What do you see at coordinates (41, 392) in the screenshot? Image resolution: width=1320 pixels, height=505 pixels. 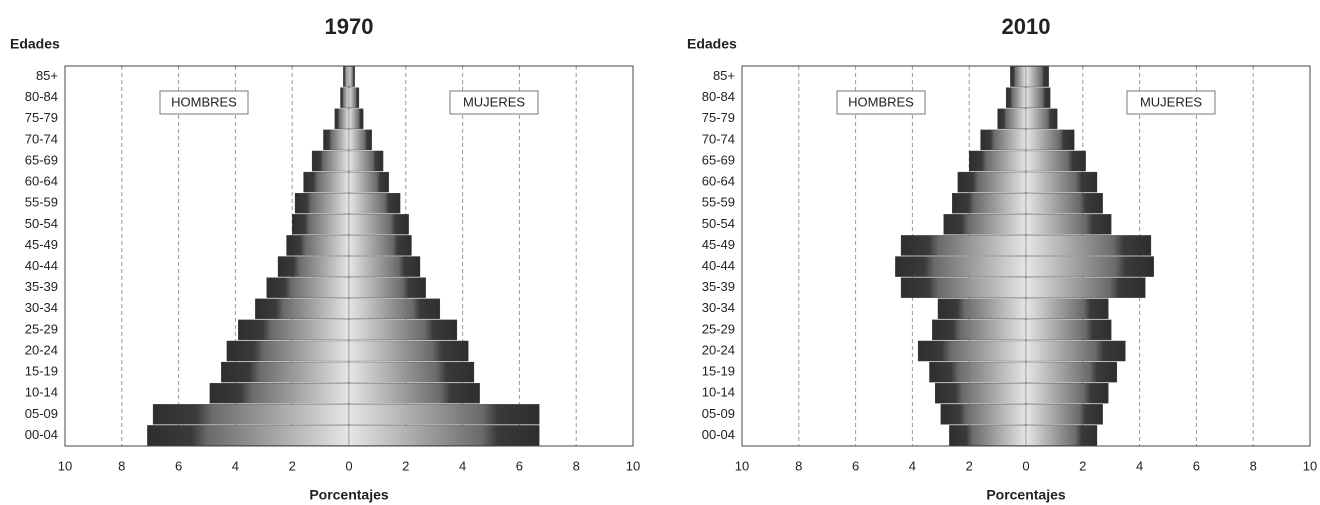 I see `y-tick-label: 10-14` at bounding box center [41, 392].